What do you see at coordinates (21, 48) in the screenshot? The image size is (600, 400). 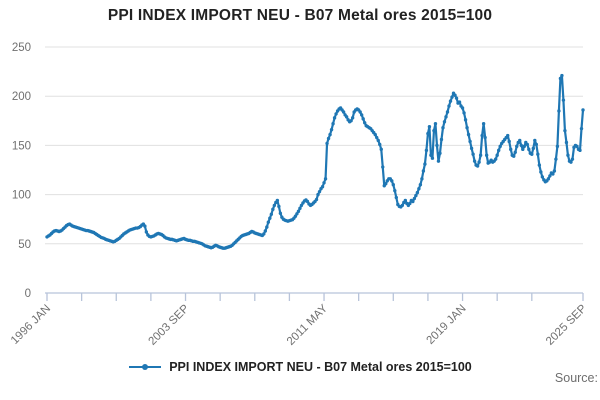 I see `y-axis-tick-label: 250` at bounding box center [21, 48].